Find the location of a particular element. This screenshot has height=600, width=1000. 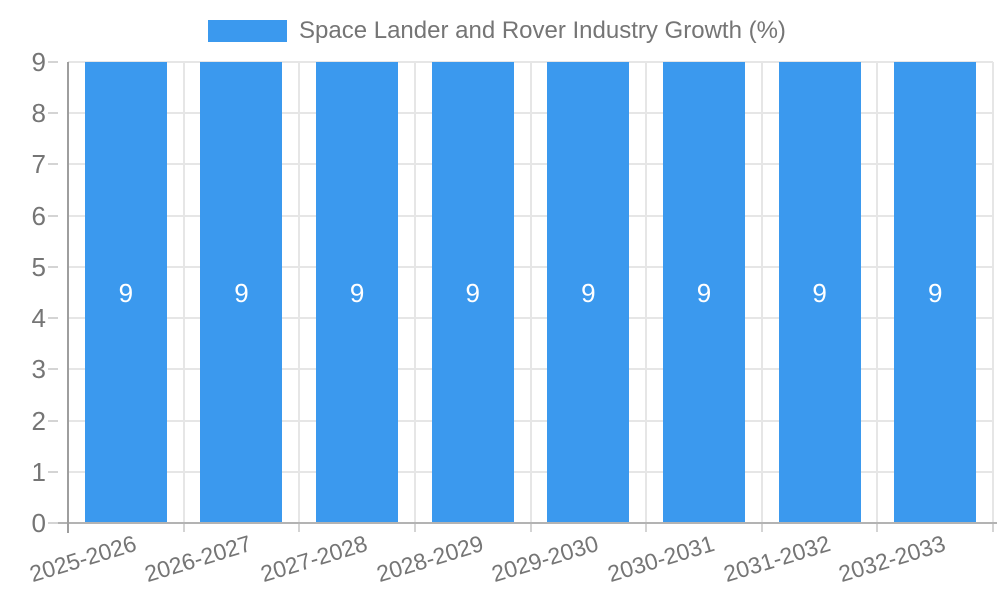

bar-2027-2028: 9 is located at coordinates (357, 292).